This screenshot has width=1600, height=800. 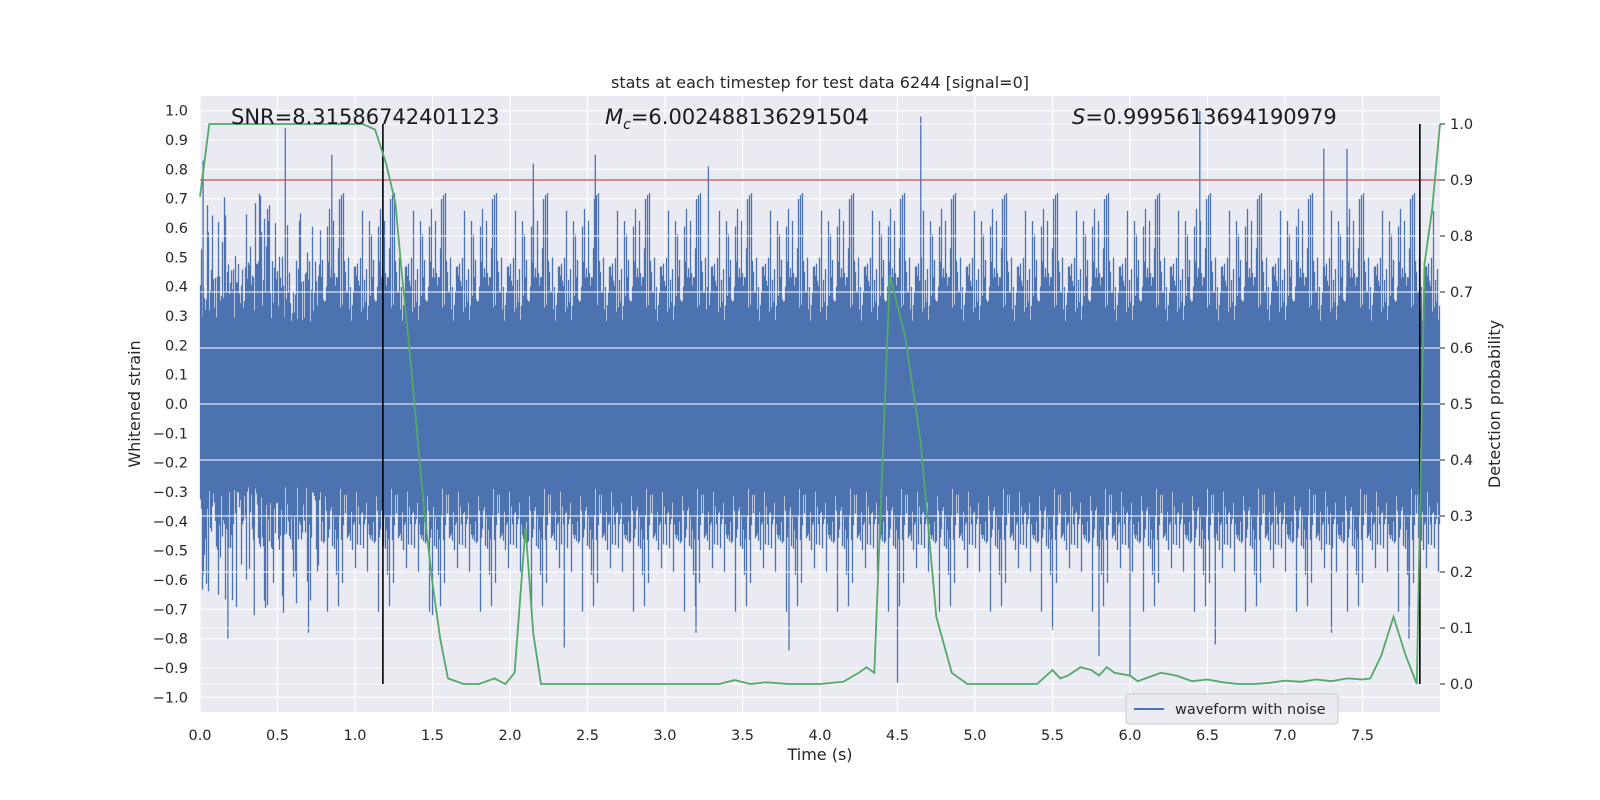 What do you see at coordinates (1207, 736) in the screenshot?
I see `x-tick-label: 6.5` at bounding box center [1207, 736].